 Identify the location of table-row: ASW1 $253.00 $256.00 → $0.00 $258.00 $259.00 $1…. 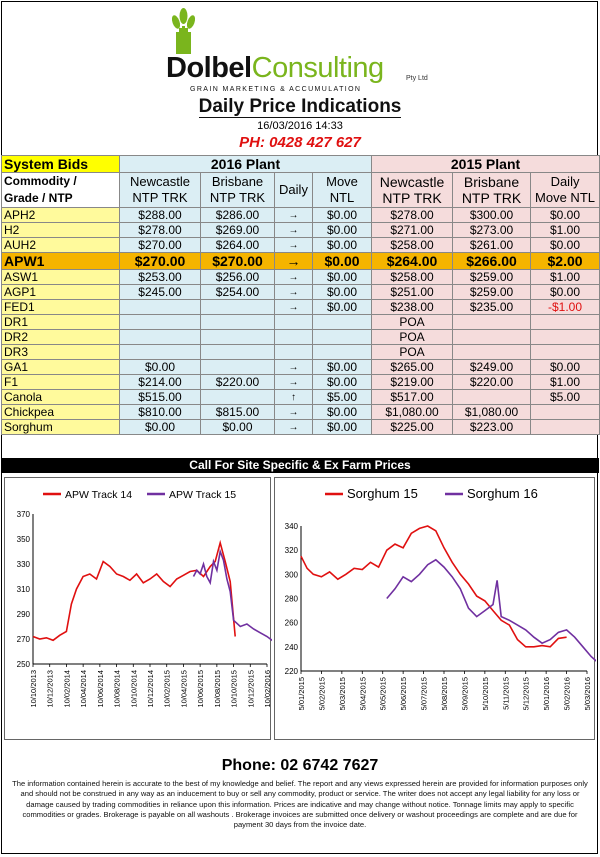
(300, 277).